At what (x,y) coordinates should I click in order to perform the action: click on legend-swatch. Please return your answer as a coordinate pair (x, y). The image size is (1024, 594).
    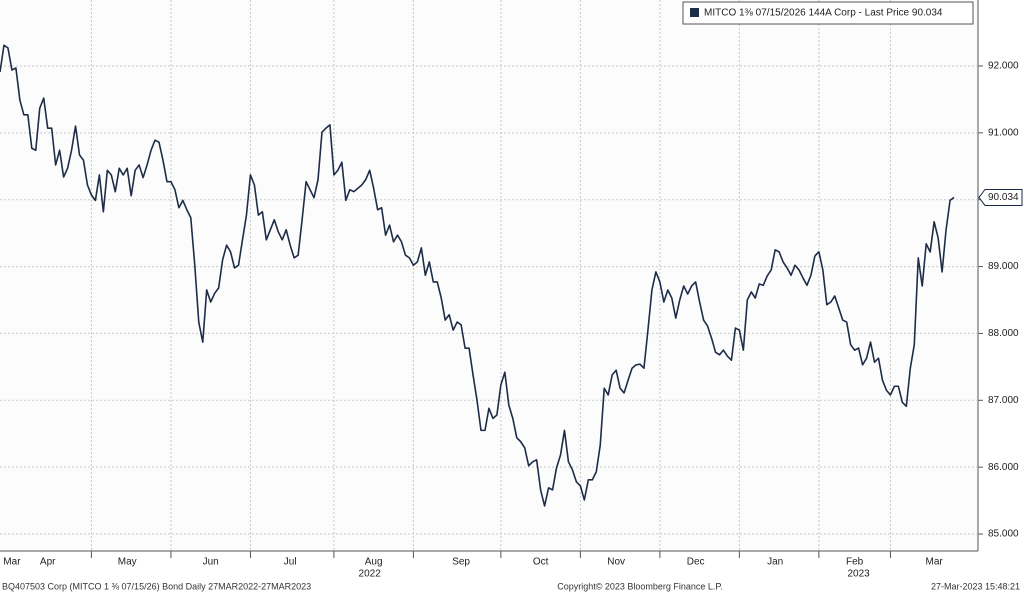
    Looking at the image, I should click on (694, 12).